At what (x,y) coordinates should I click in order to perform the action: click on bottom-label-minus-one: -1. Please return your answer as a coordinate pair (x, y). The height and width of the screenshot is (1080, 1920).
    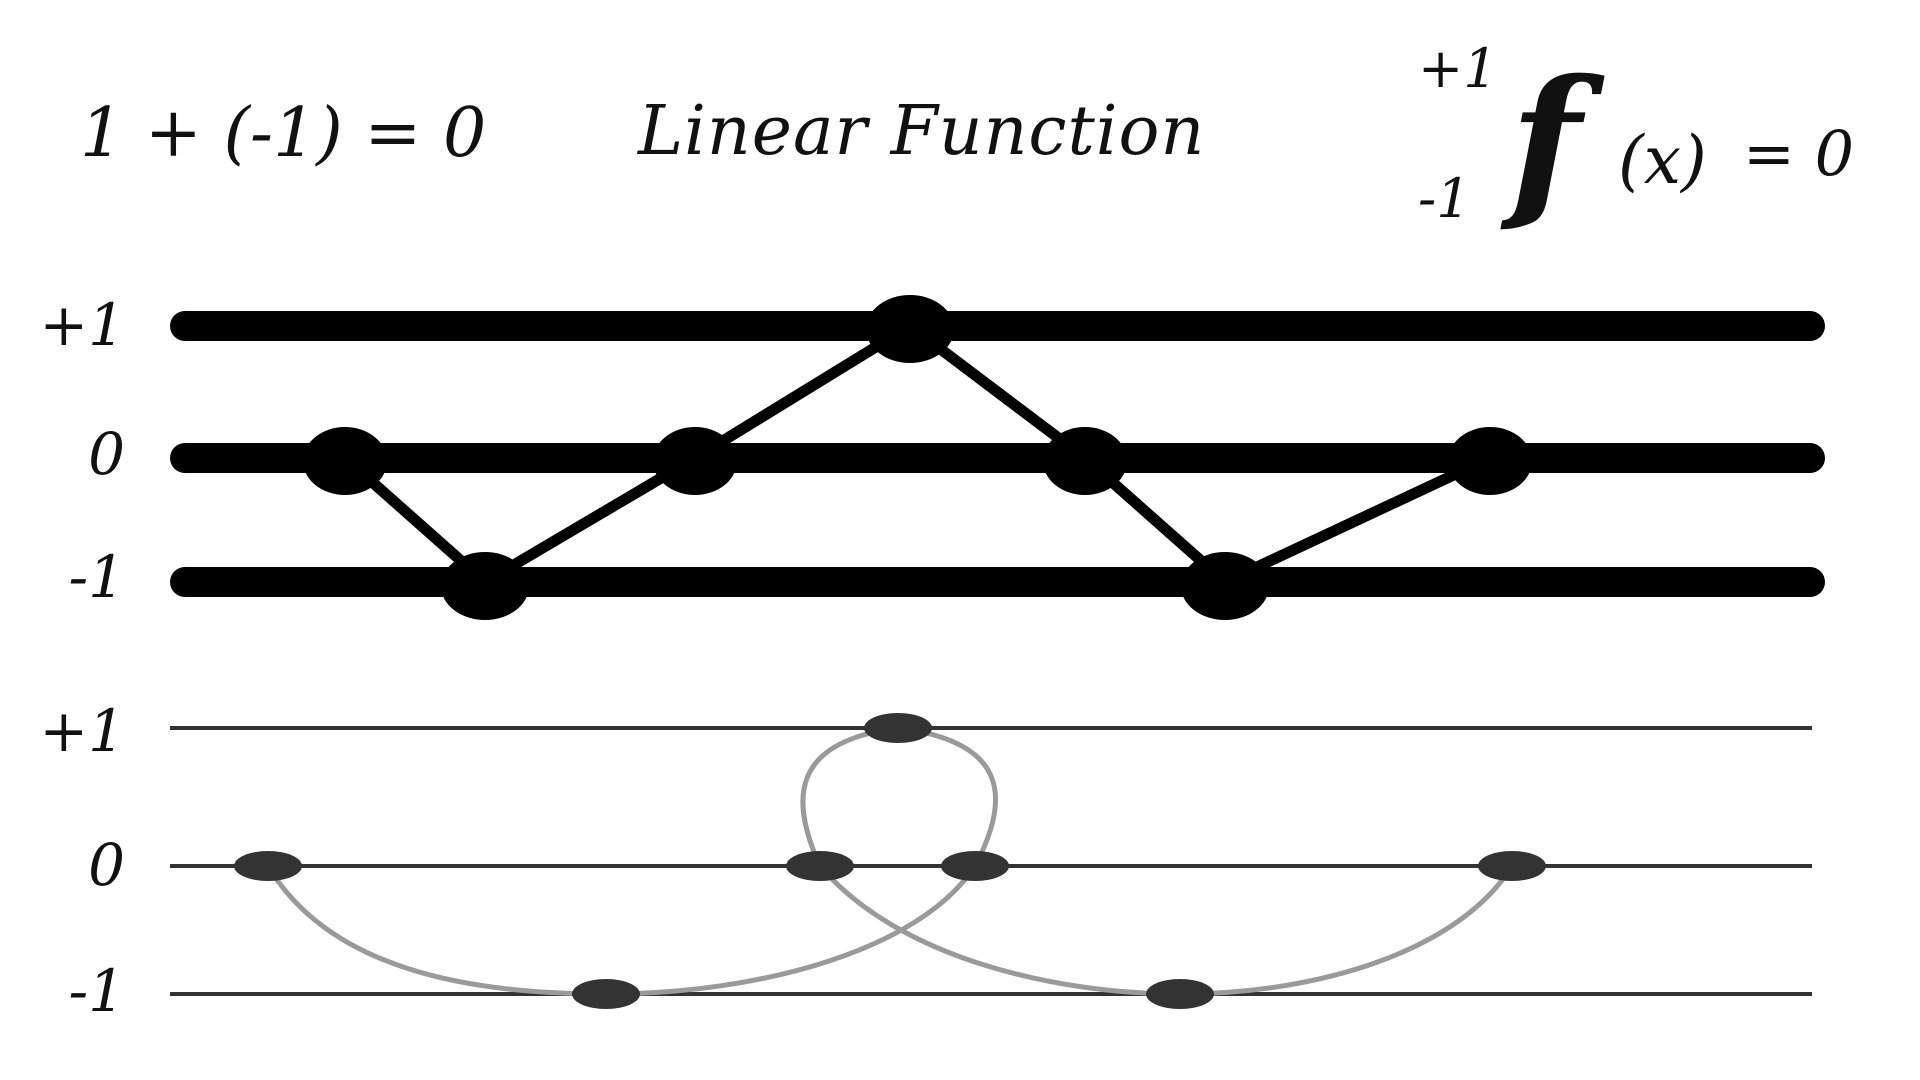
    Looking at the image, I should click on (97, 991).